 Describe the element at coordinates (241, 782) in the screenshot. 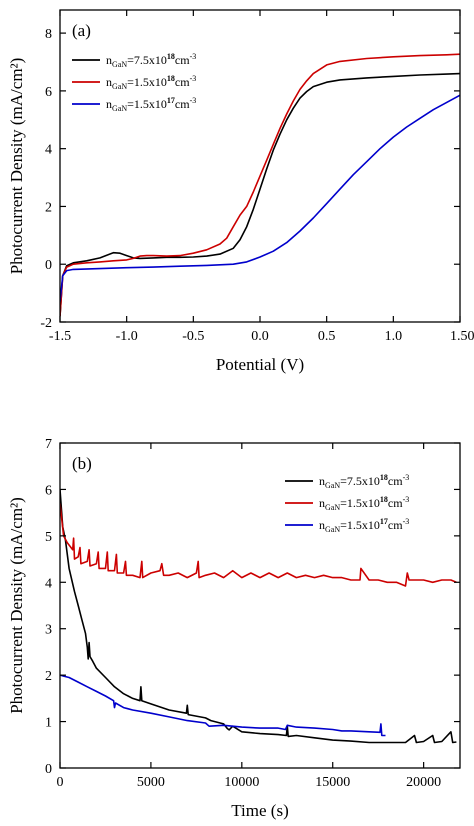

I see `x-tick-label: 10000` at that location.